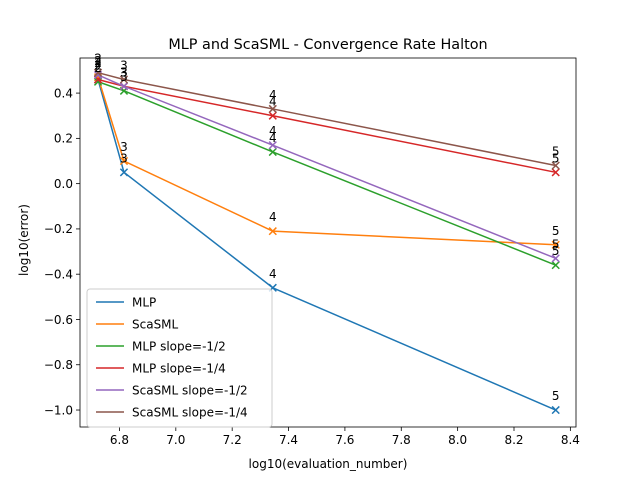  Describe the element at coordinates (513, 440) in the screenshot. I see `x-tick-label: 8.2` at that location.